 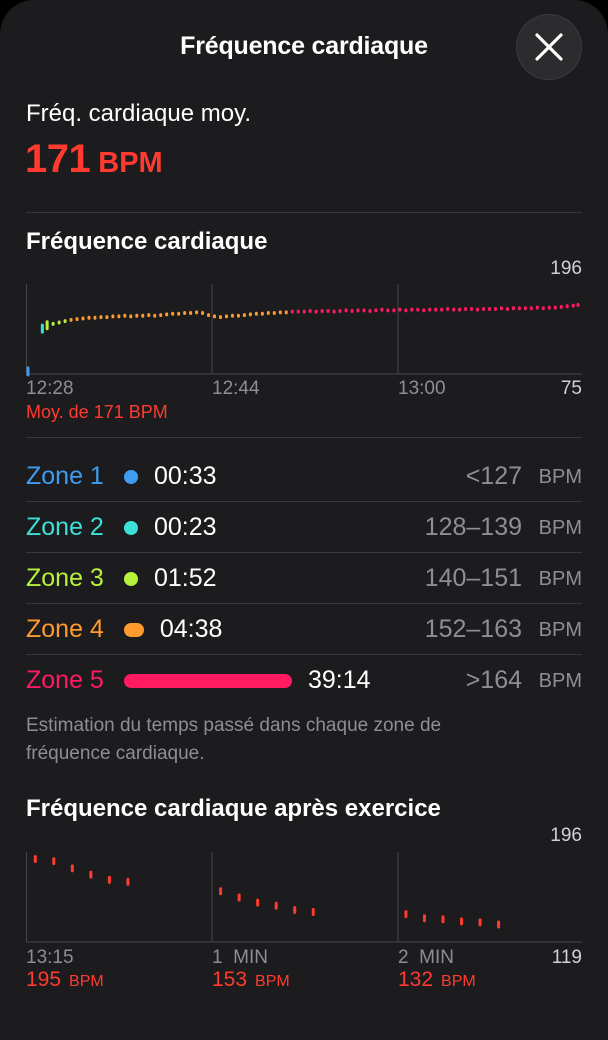 I want to click on zone-range: 152–163, so click(x=473, y=629).